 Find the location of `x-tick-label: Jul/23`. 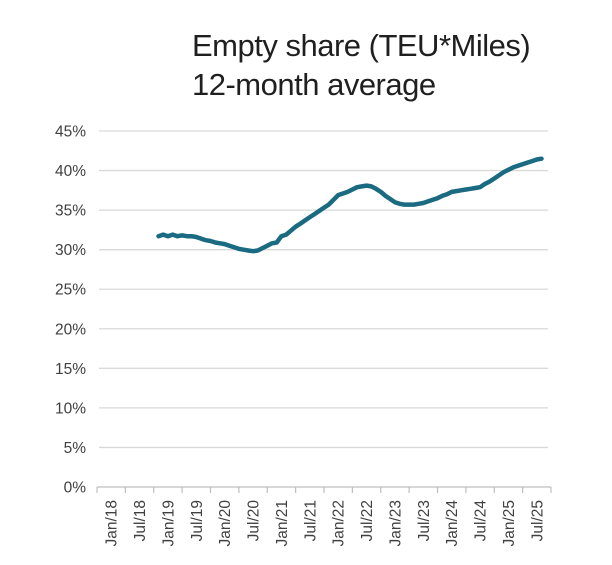

x-tick-label: Jul/23 is located at coordinates (424, 520).